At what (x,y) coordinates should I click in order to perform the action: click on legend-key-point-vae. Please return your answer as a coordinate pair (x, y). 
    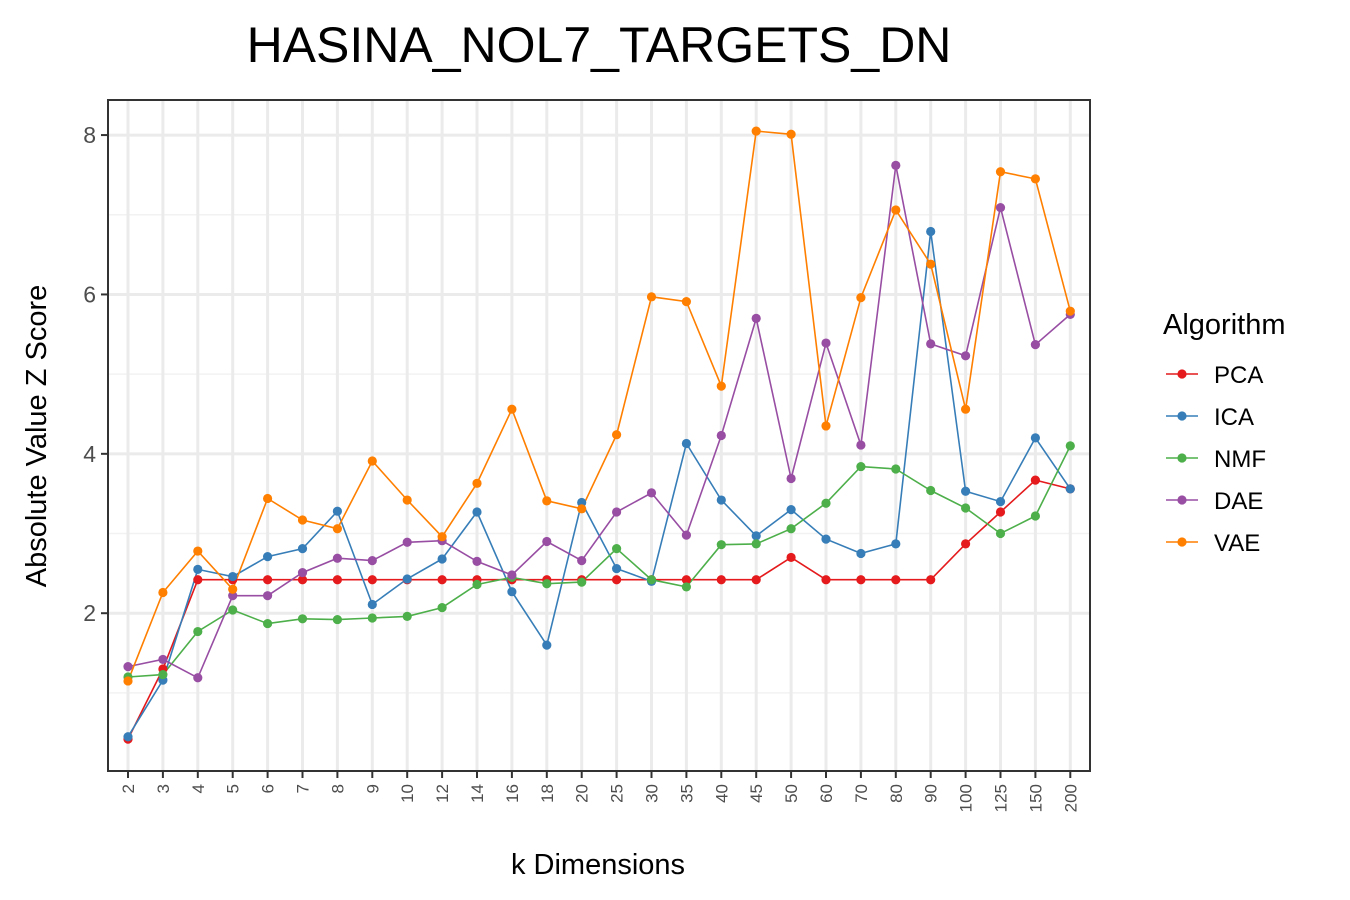
    Looking at the image, I should click on (1182, 542).